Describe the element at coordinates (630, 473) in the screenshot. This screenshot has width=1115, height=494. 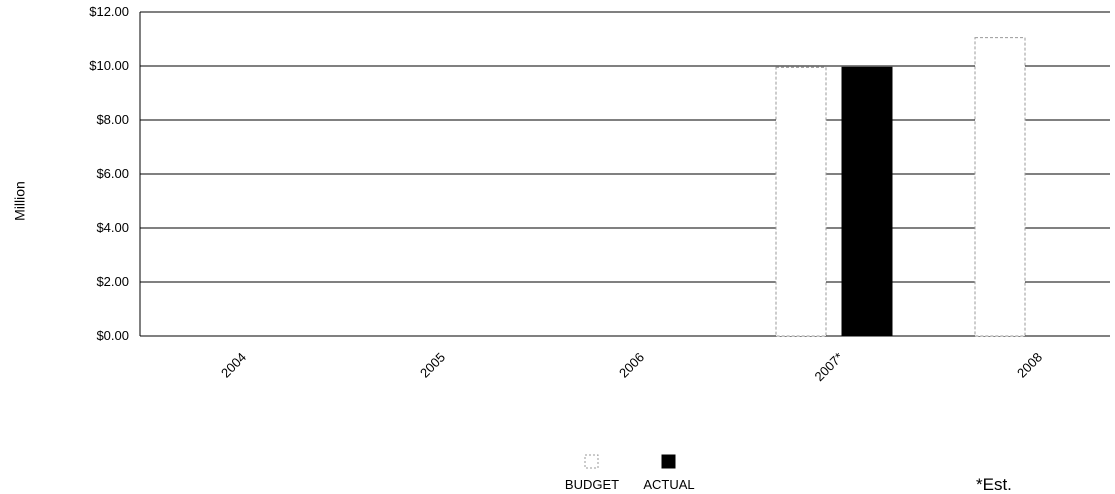
I see `legend: BUDGET ACTUAL` at that location.